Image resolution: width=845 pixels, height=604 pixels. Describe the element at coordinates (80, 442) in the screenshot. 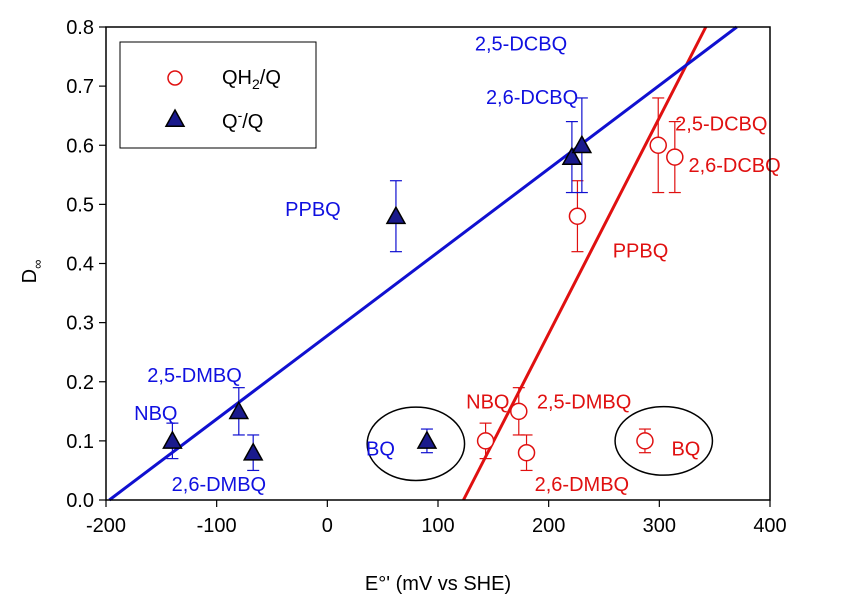

I see `y-tick-label: 0.1` at that location.